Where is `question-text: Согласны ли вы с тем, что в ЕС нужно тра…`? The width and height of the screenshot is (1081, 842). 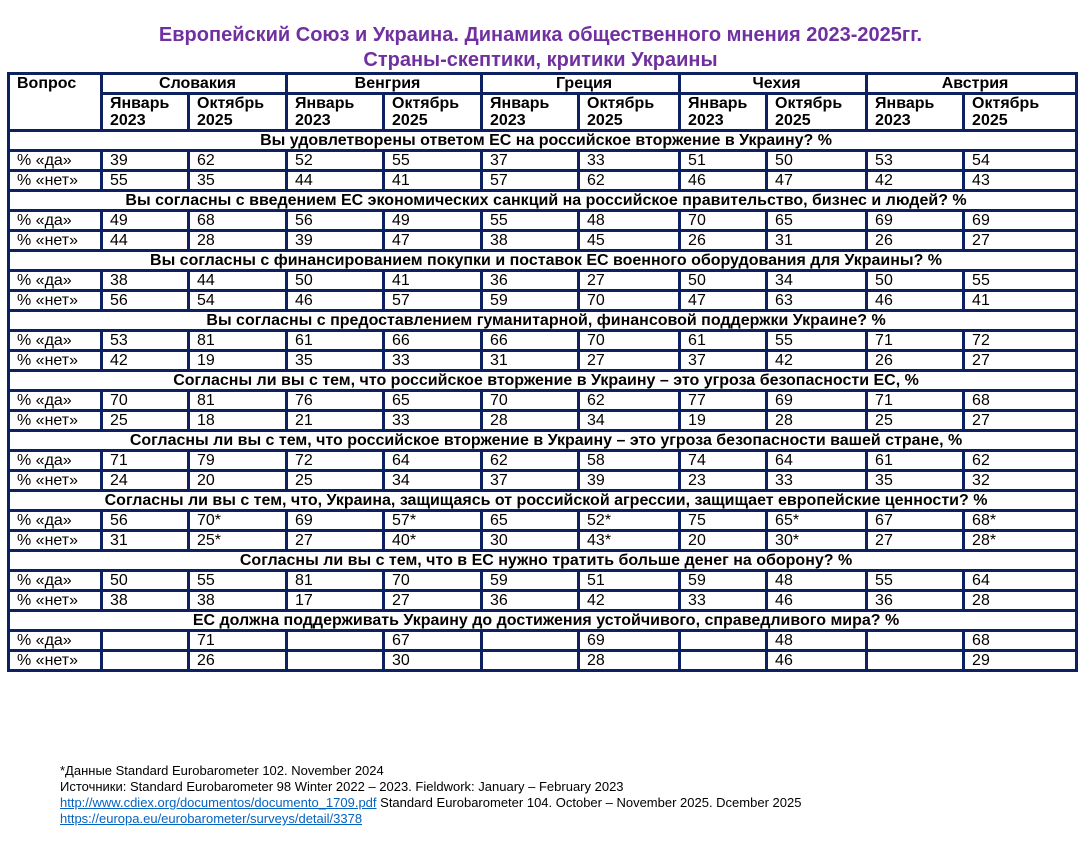
question-text: Согласны ли вы с тем, что в ЕС нужно тра… is located at coordinates (542, 560).